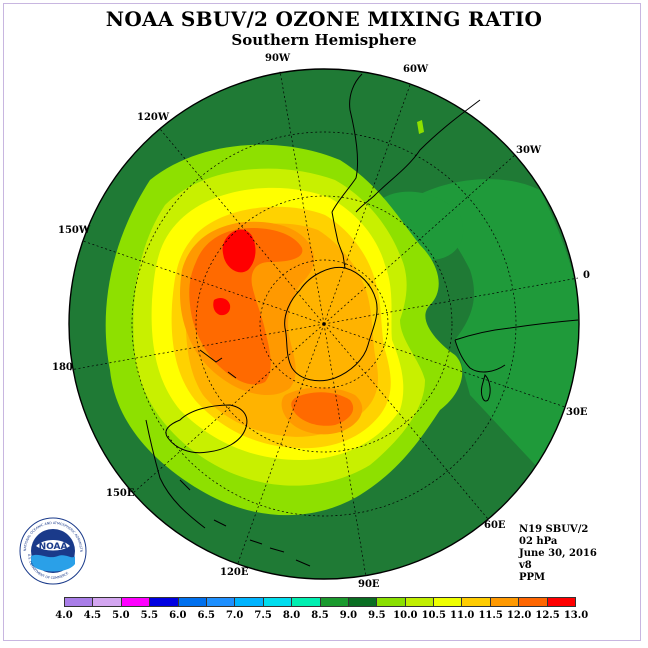  I want to click on info-satellite: N19 SBUV/2, so click(554, 529).